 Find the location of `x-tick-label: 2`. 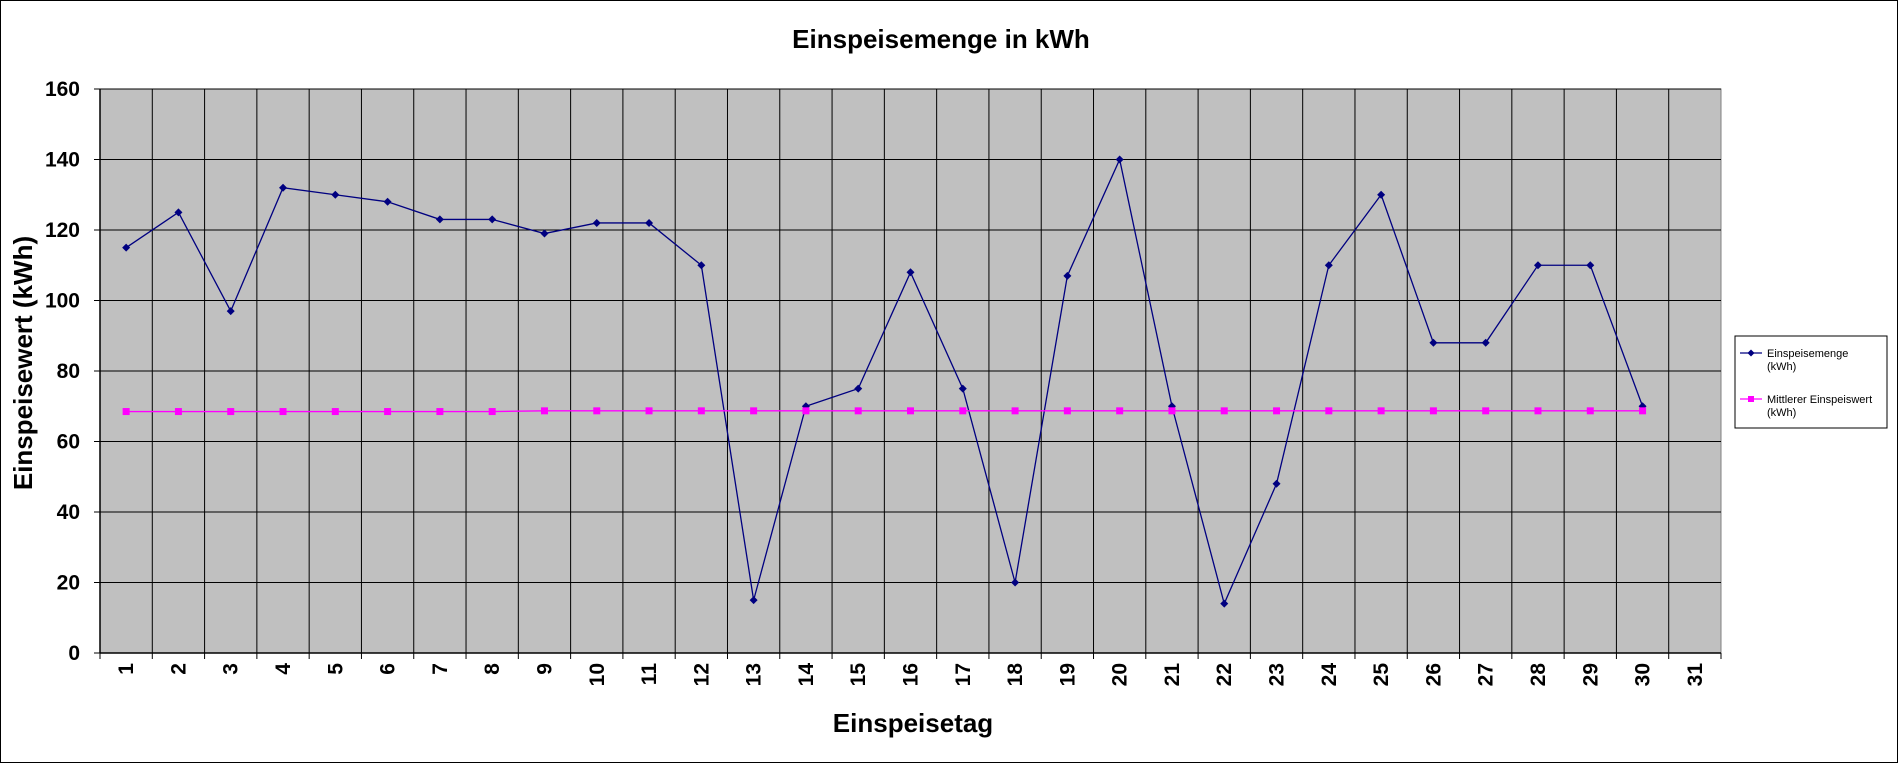

x-tick-label: 2 is located at coordinates (178, 669).